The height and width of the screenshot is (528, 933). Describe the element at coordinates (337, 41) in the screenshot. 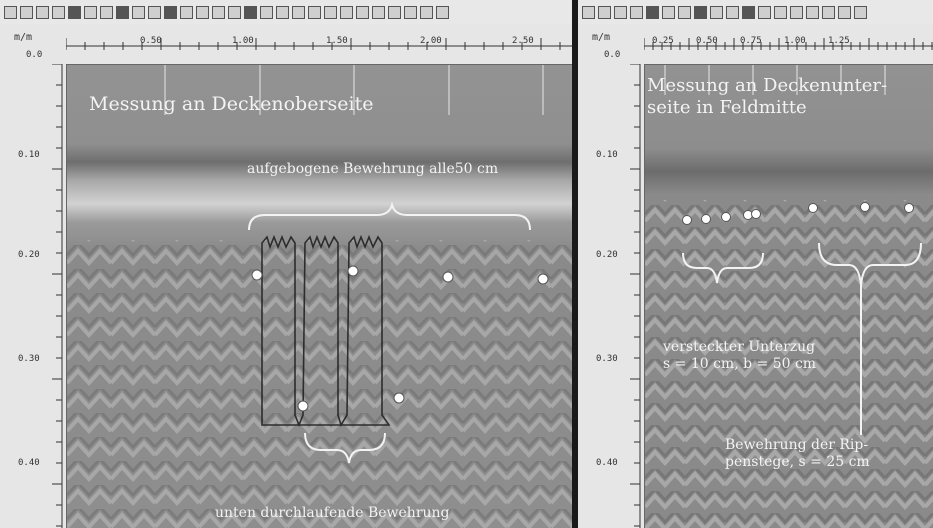

I see `x-tick-label: 1.50` at that location.